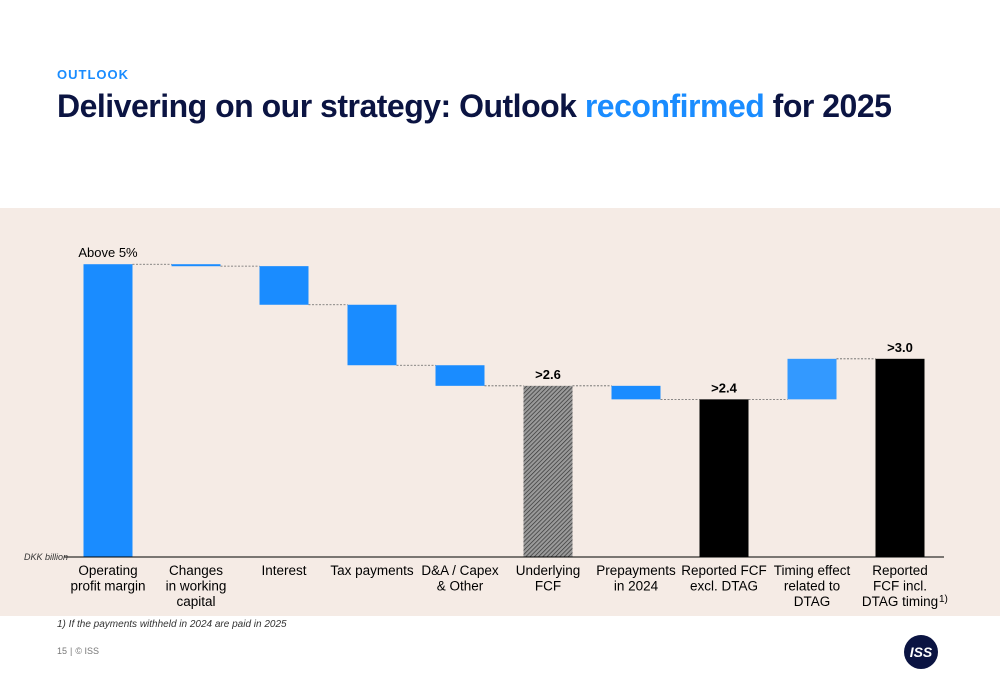  What do you see at coordinates (372, 570) in the screenshot?
I see `category-label-4: Tax payments` at bounding box center [372, 570].